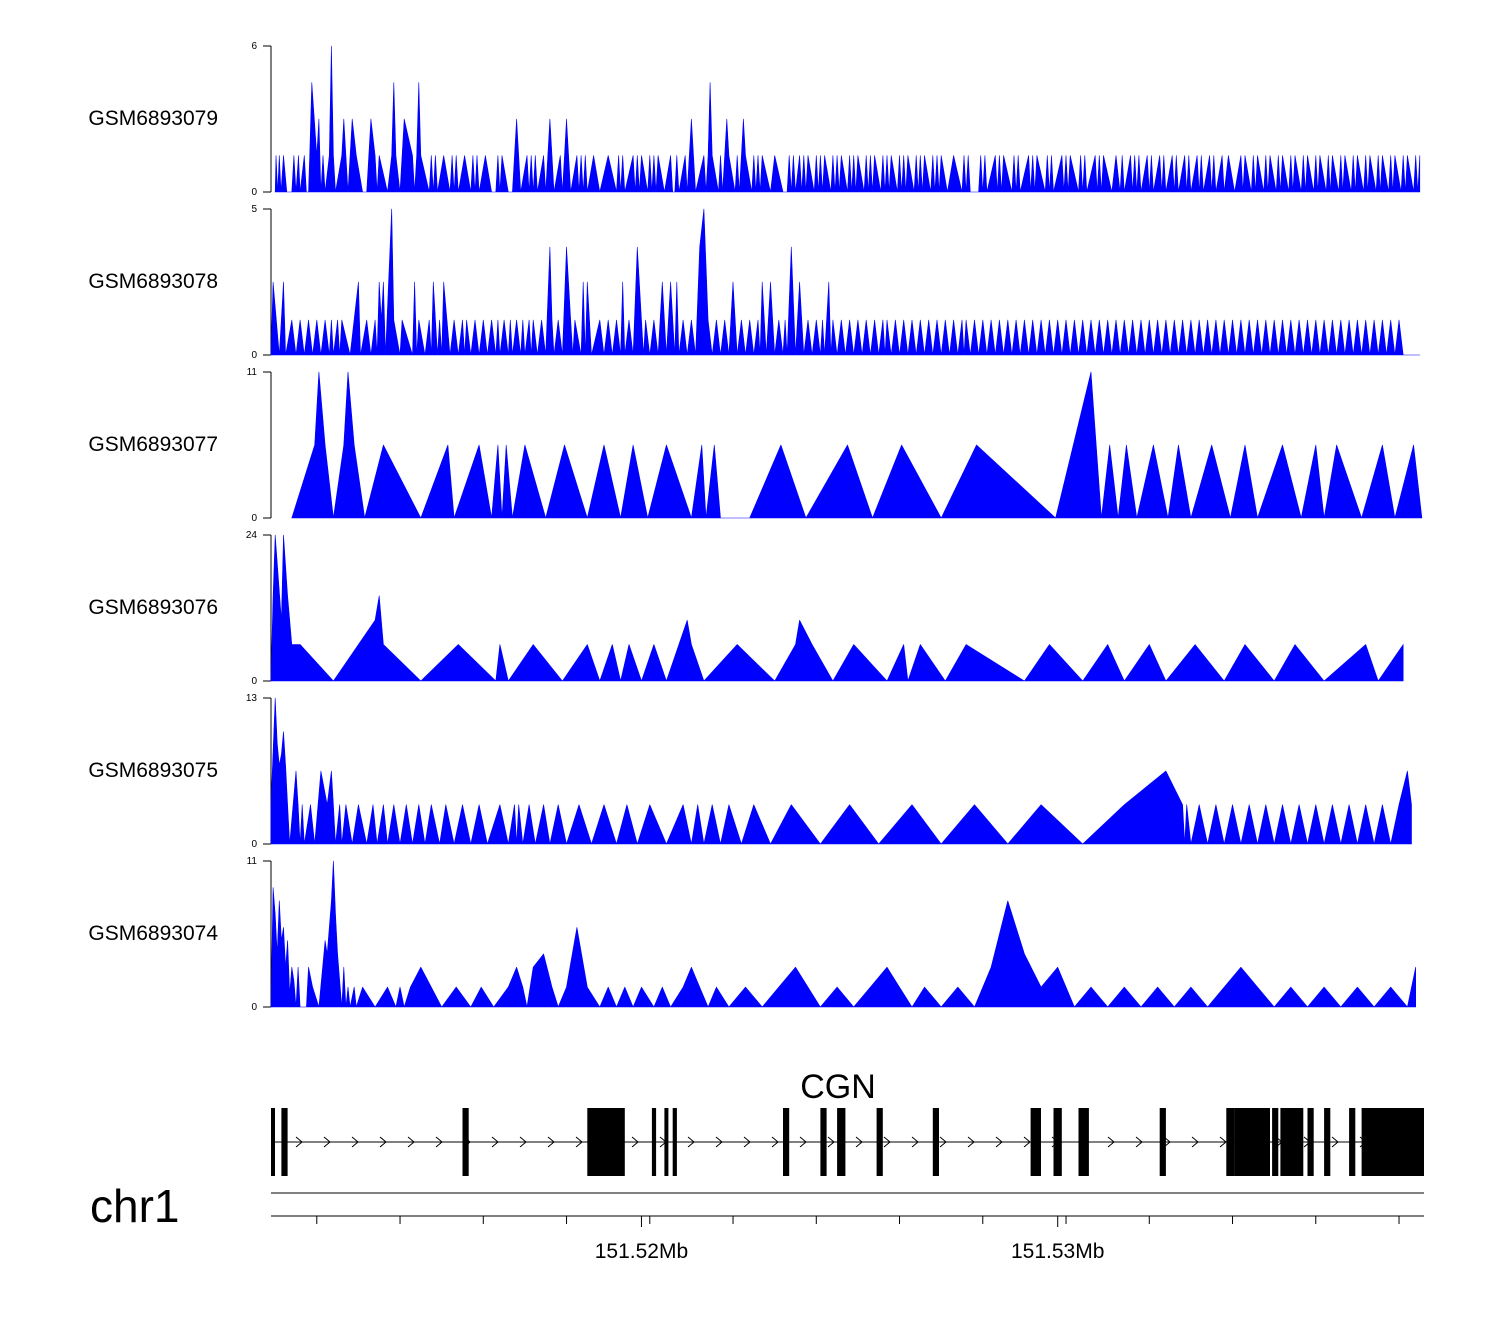  Describe the element at coordinates (641, 1251) in the screenshot. I see `axis-tick-label: 151.52Mb` at that location.